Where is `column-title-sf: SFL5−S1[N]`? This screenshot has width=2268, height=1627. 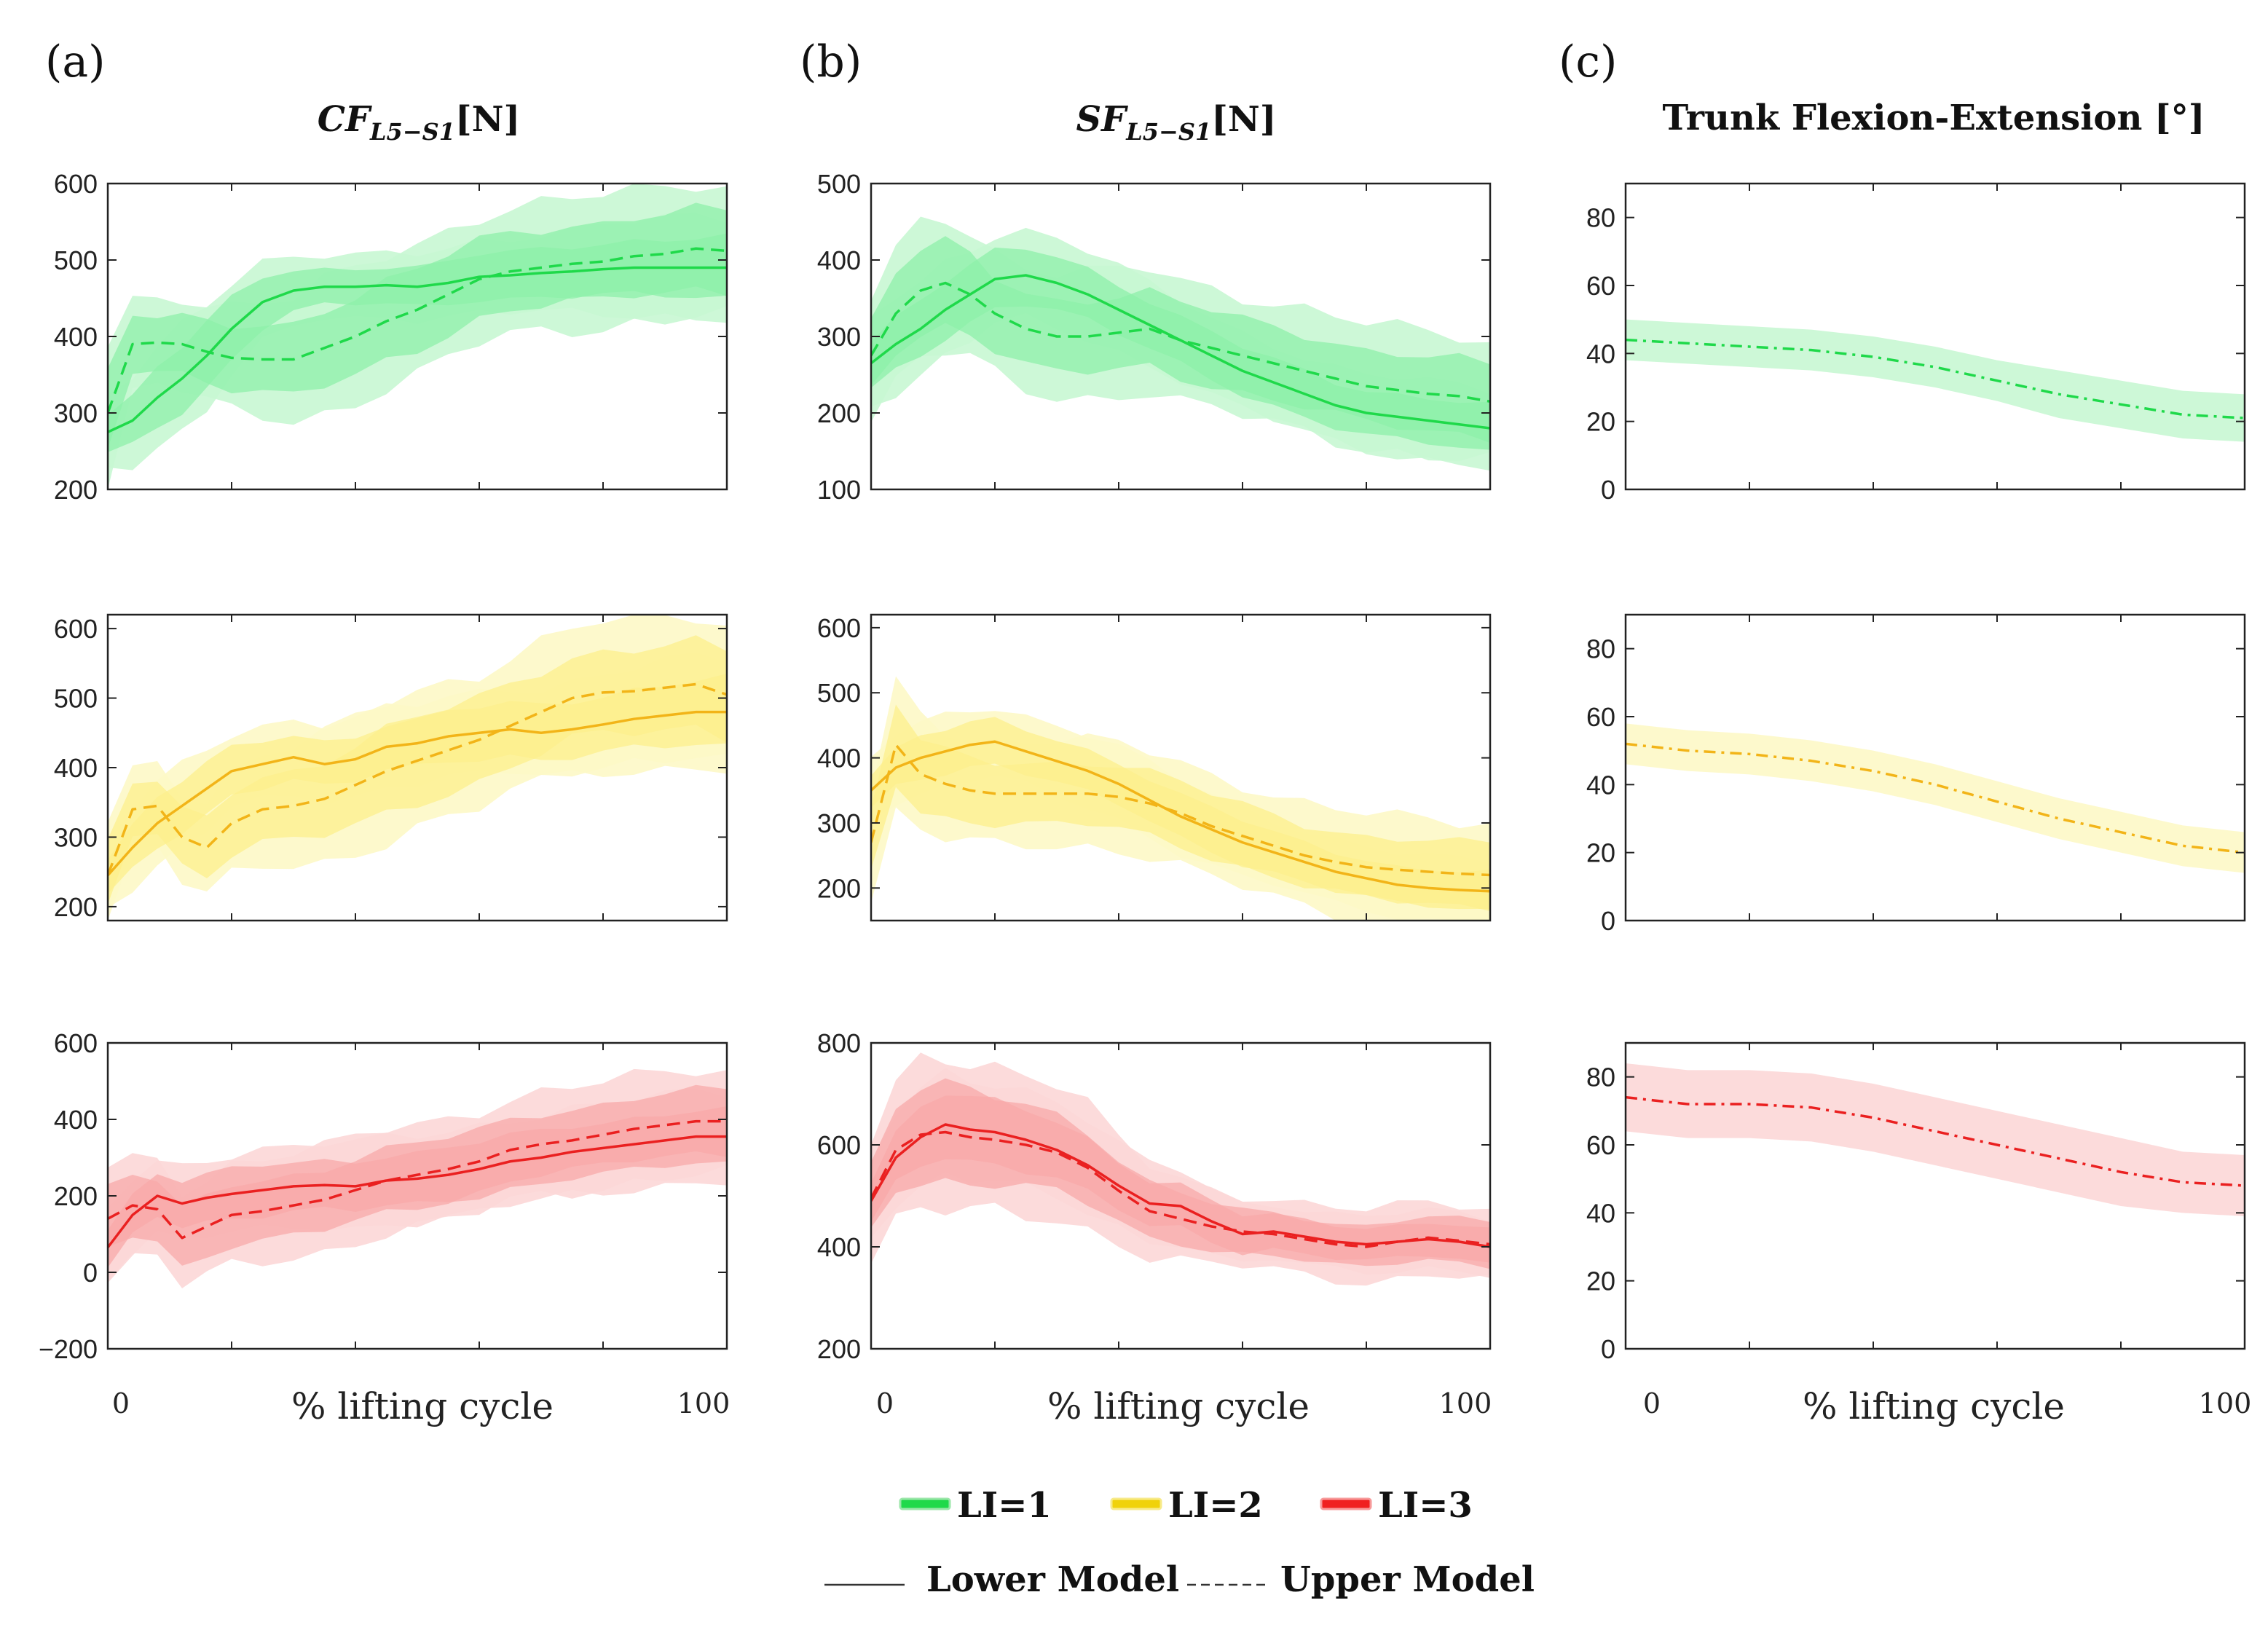
column-title-sf: SFL5−S1[N] is located at coordinates (1176, 122).